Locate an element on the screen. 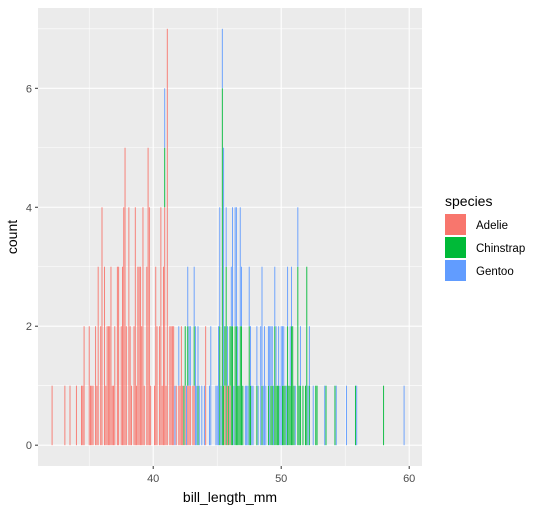  x-axis: 40 50 60 is located at coordinates (281, 475).